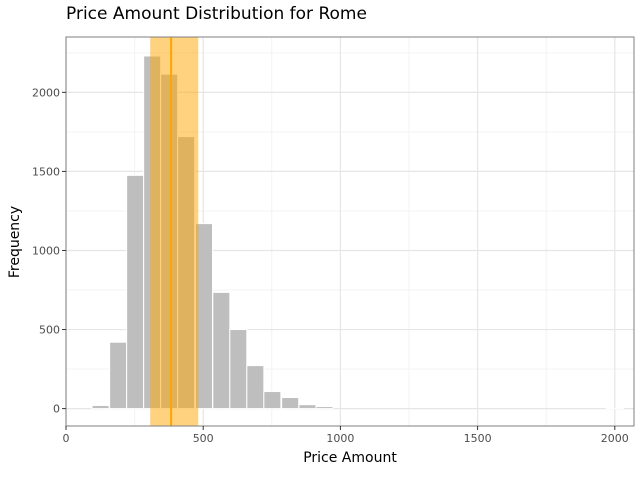 This screenshot has height=480, width=640. What do you see at coordinates (478, 438) in the screenshot?
I see `x-tick-label: 1500` at bounding box center [478, 438].